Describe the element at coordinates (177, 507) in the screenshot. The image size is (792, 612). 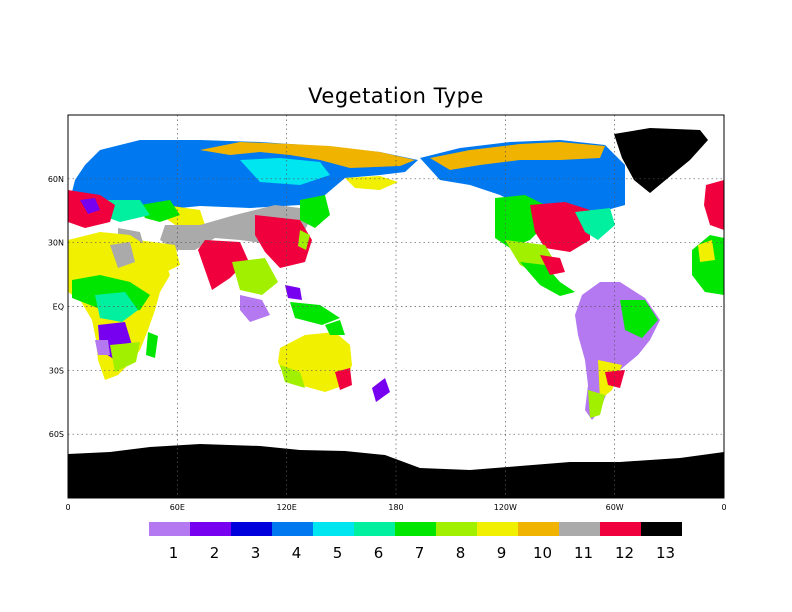
I see `x-tick-label: 60E` at that location.